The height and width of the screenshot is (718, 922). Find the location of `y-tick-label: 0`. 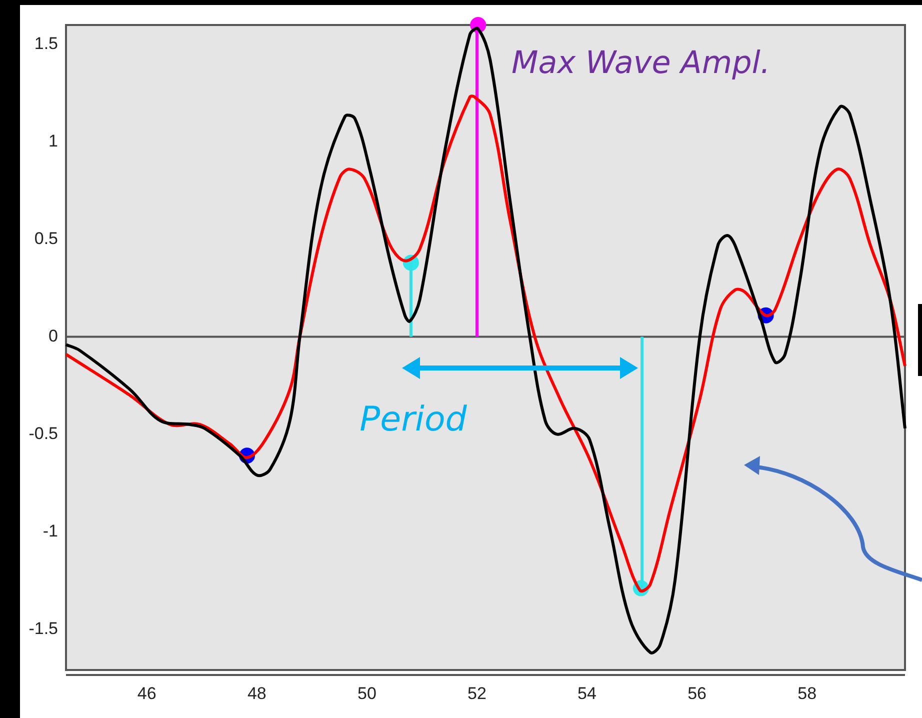

y-tick-label: 0 is located at coordinates (53, 336).